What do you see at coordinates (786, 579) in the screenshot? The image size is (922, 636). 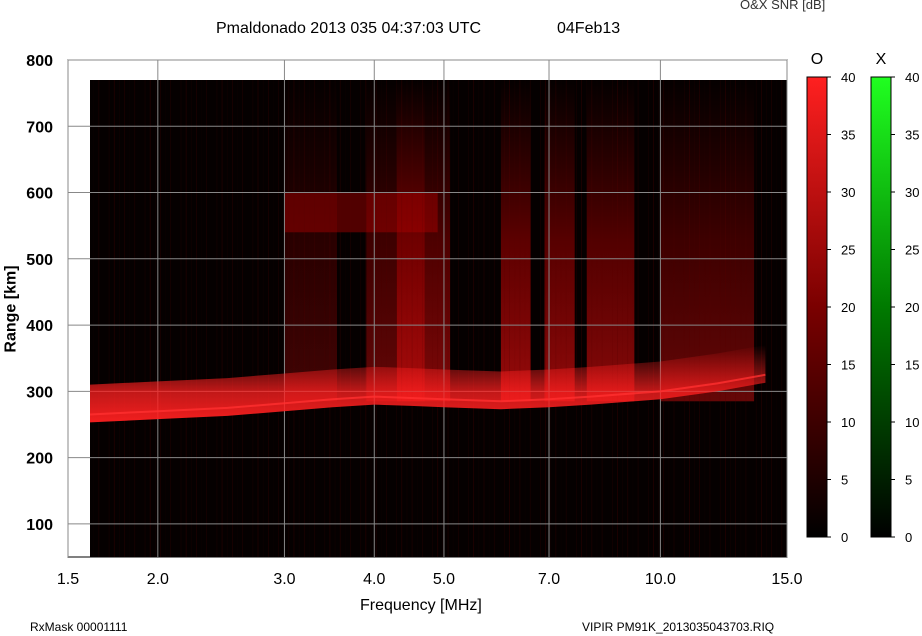 I see `x-tick-label: 15.0` at bounding box center [786, 579].